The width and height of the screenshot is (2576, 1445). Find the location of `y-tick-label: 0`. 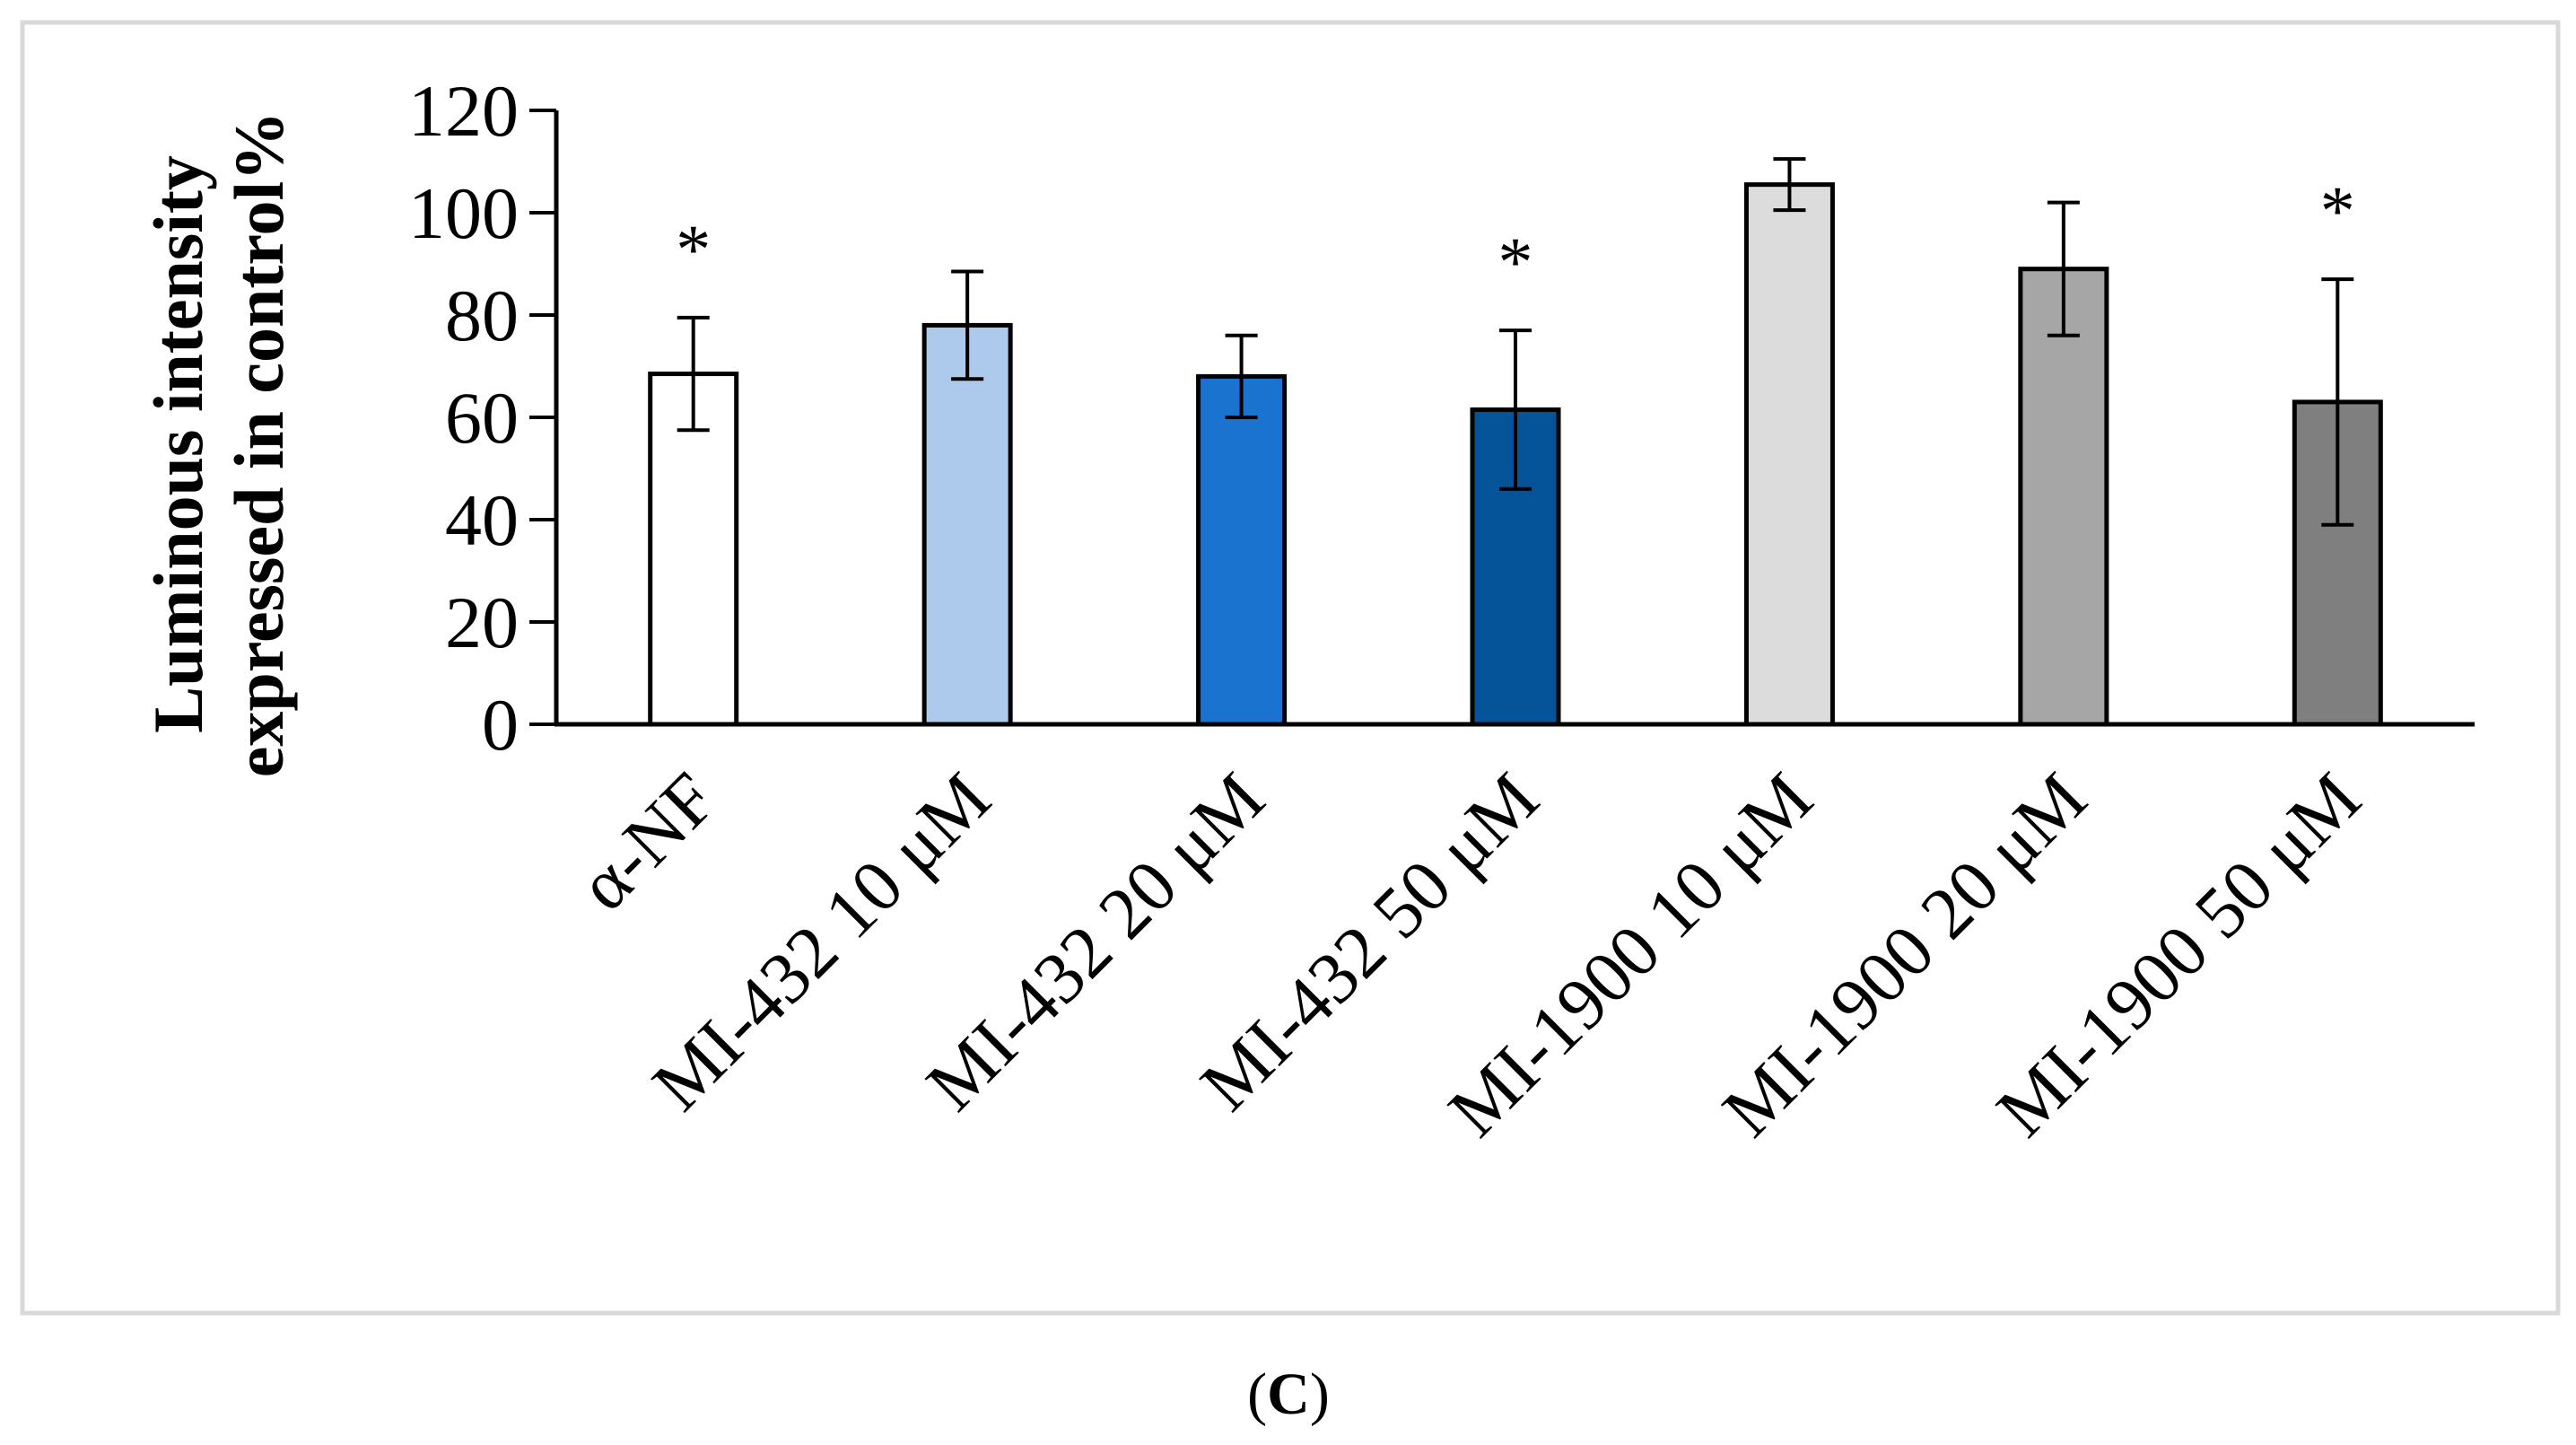

y-tick-label: 0 is located at coordinates (500, 725).